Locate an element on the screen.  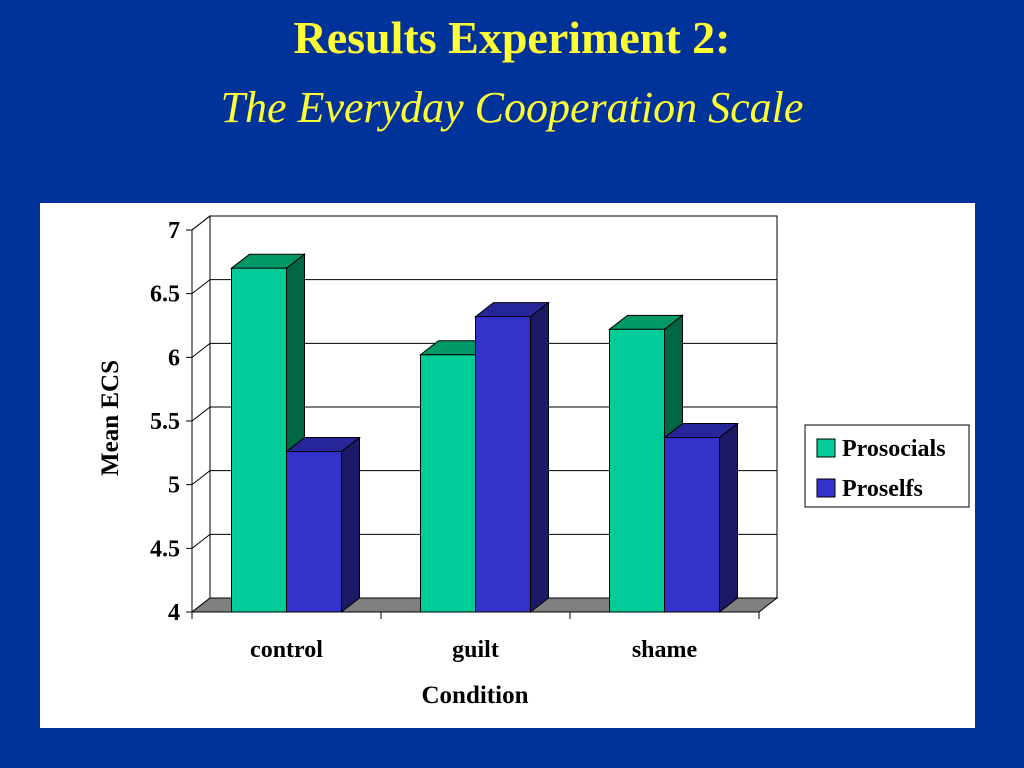
y-axis-label: Mean ECS is located at coordinates (110, 418).